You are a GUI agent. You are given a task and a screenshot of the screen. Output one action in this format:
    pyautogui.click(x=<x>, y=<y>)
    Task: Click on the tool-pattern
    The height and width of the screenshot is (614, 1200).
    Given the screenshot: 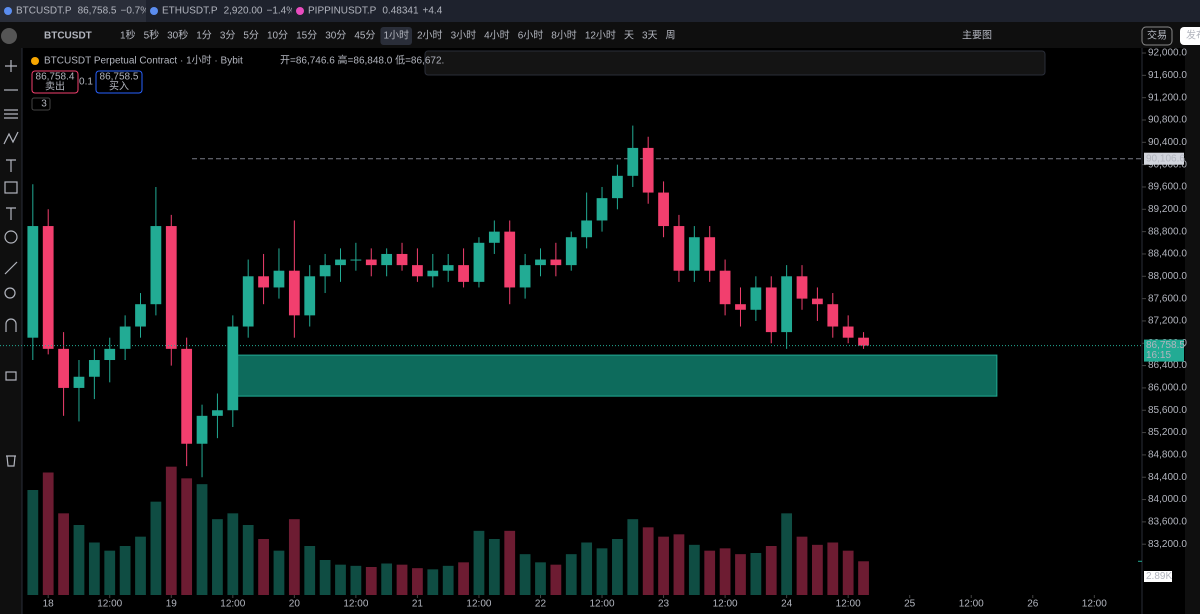 What is the action you would take?
    pyautogui.click(x=11, y=138)
    